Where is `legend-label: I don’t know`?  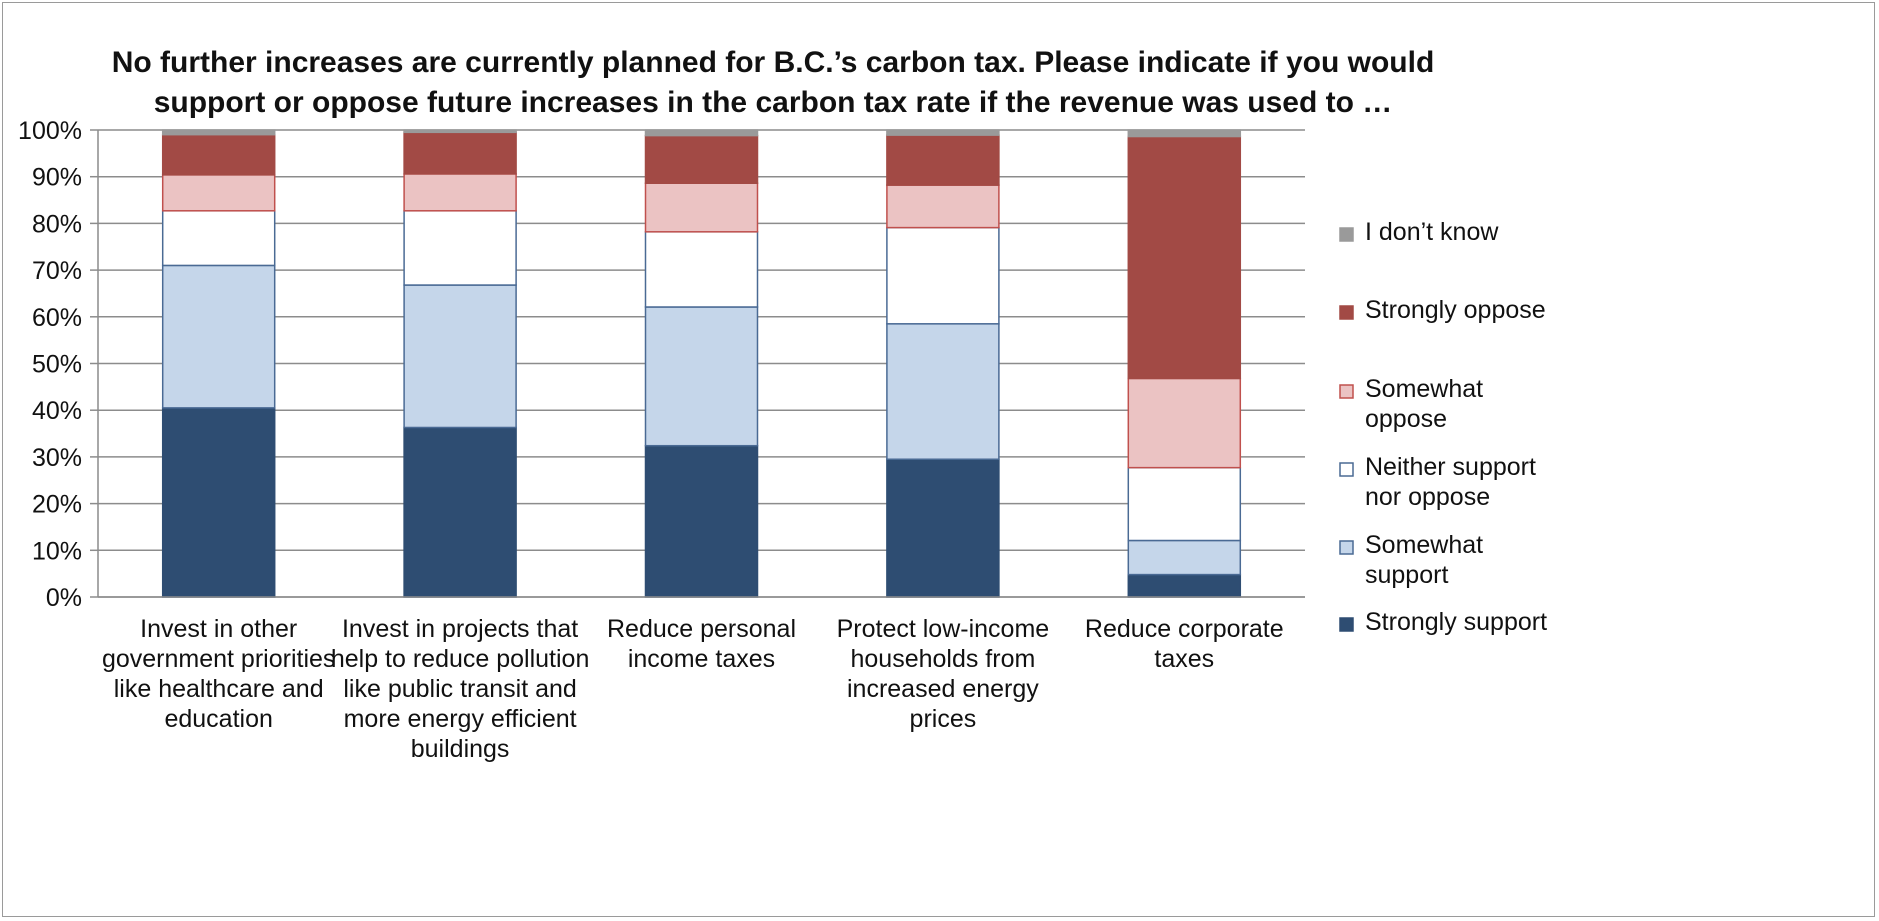 legend-label: I don’t know is located at coordinates (1432, 232).